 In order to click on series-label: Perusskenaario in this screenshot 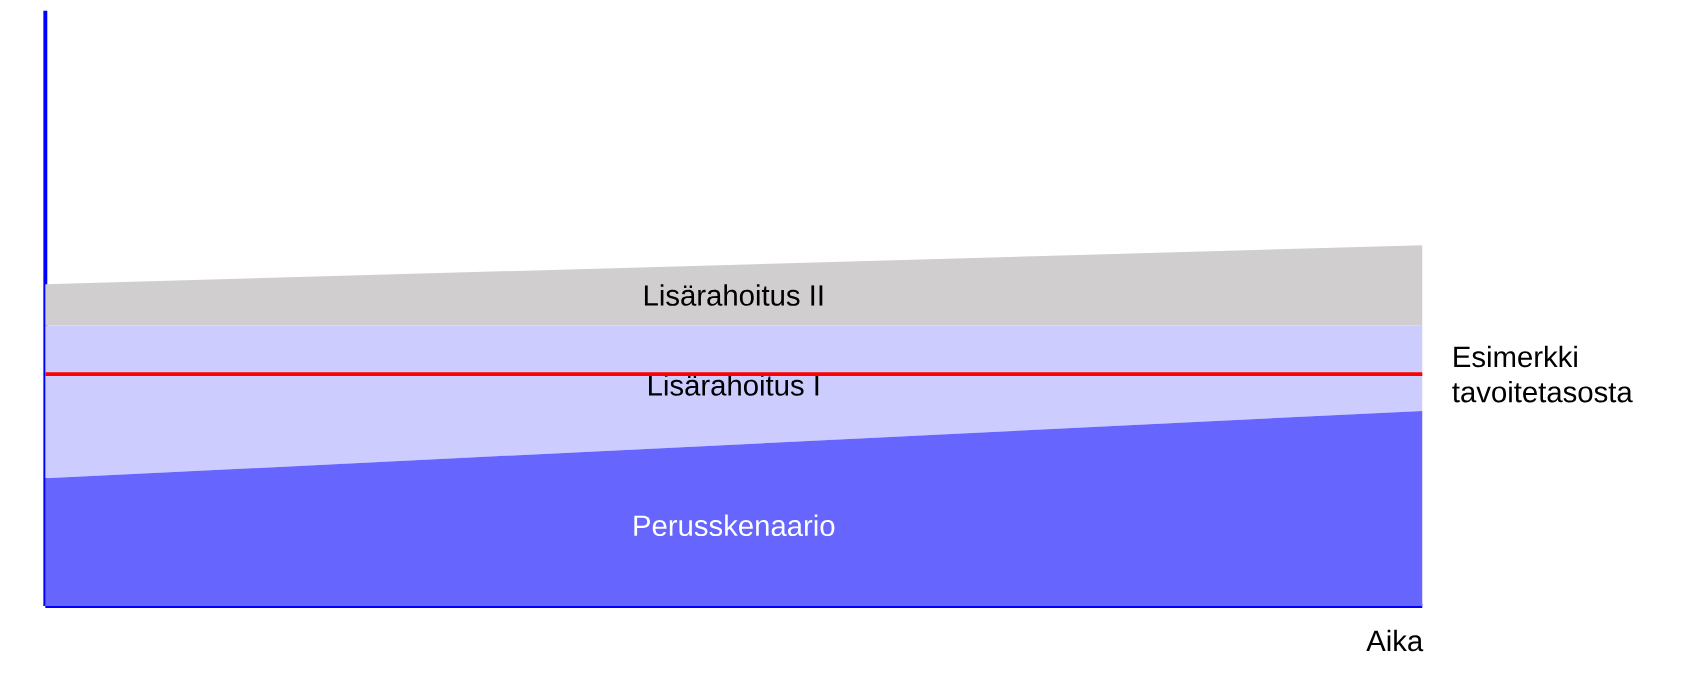, I will do `click(734, 525)`.